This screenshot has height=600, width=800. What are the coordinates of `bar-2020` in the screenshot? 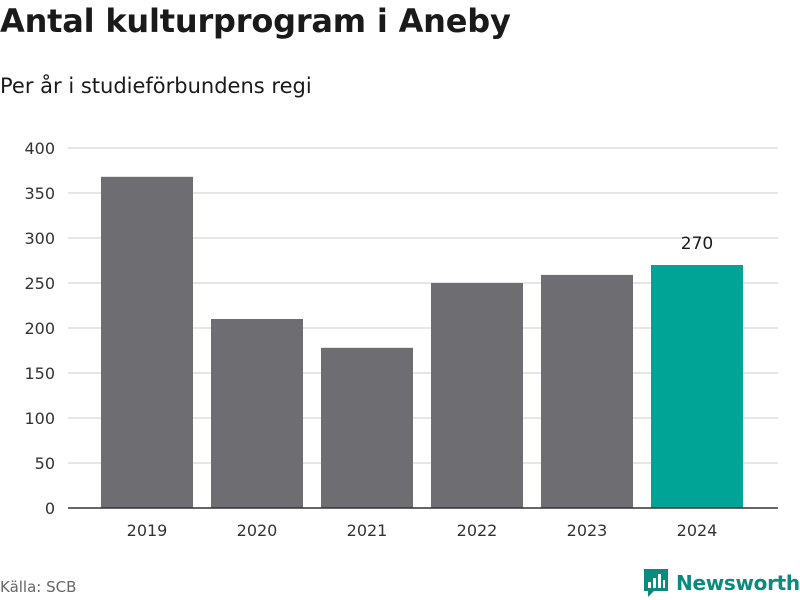 It's located at (257, 413).